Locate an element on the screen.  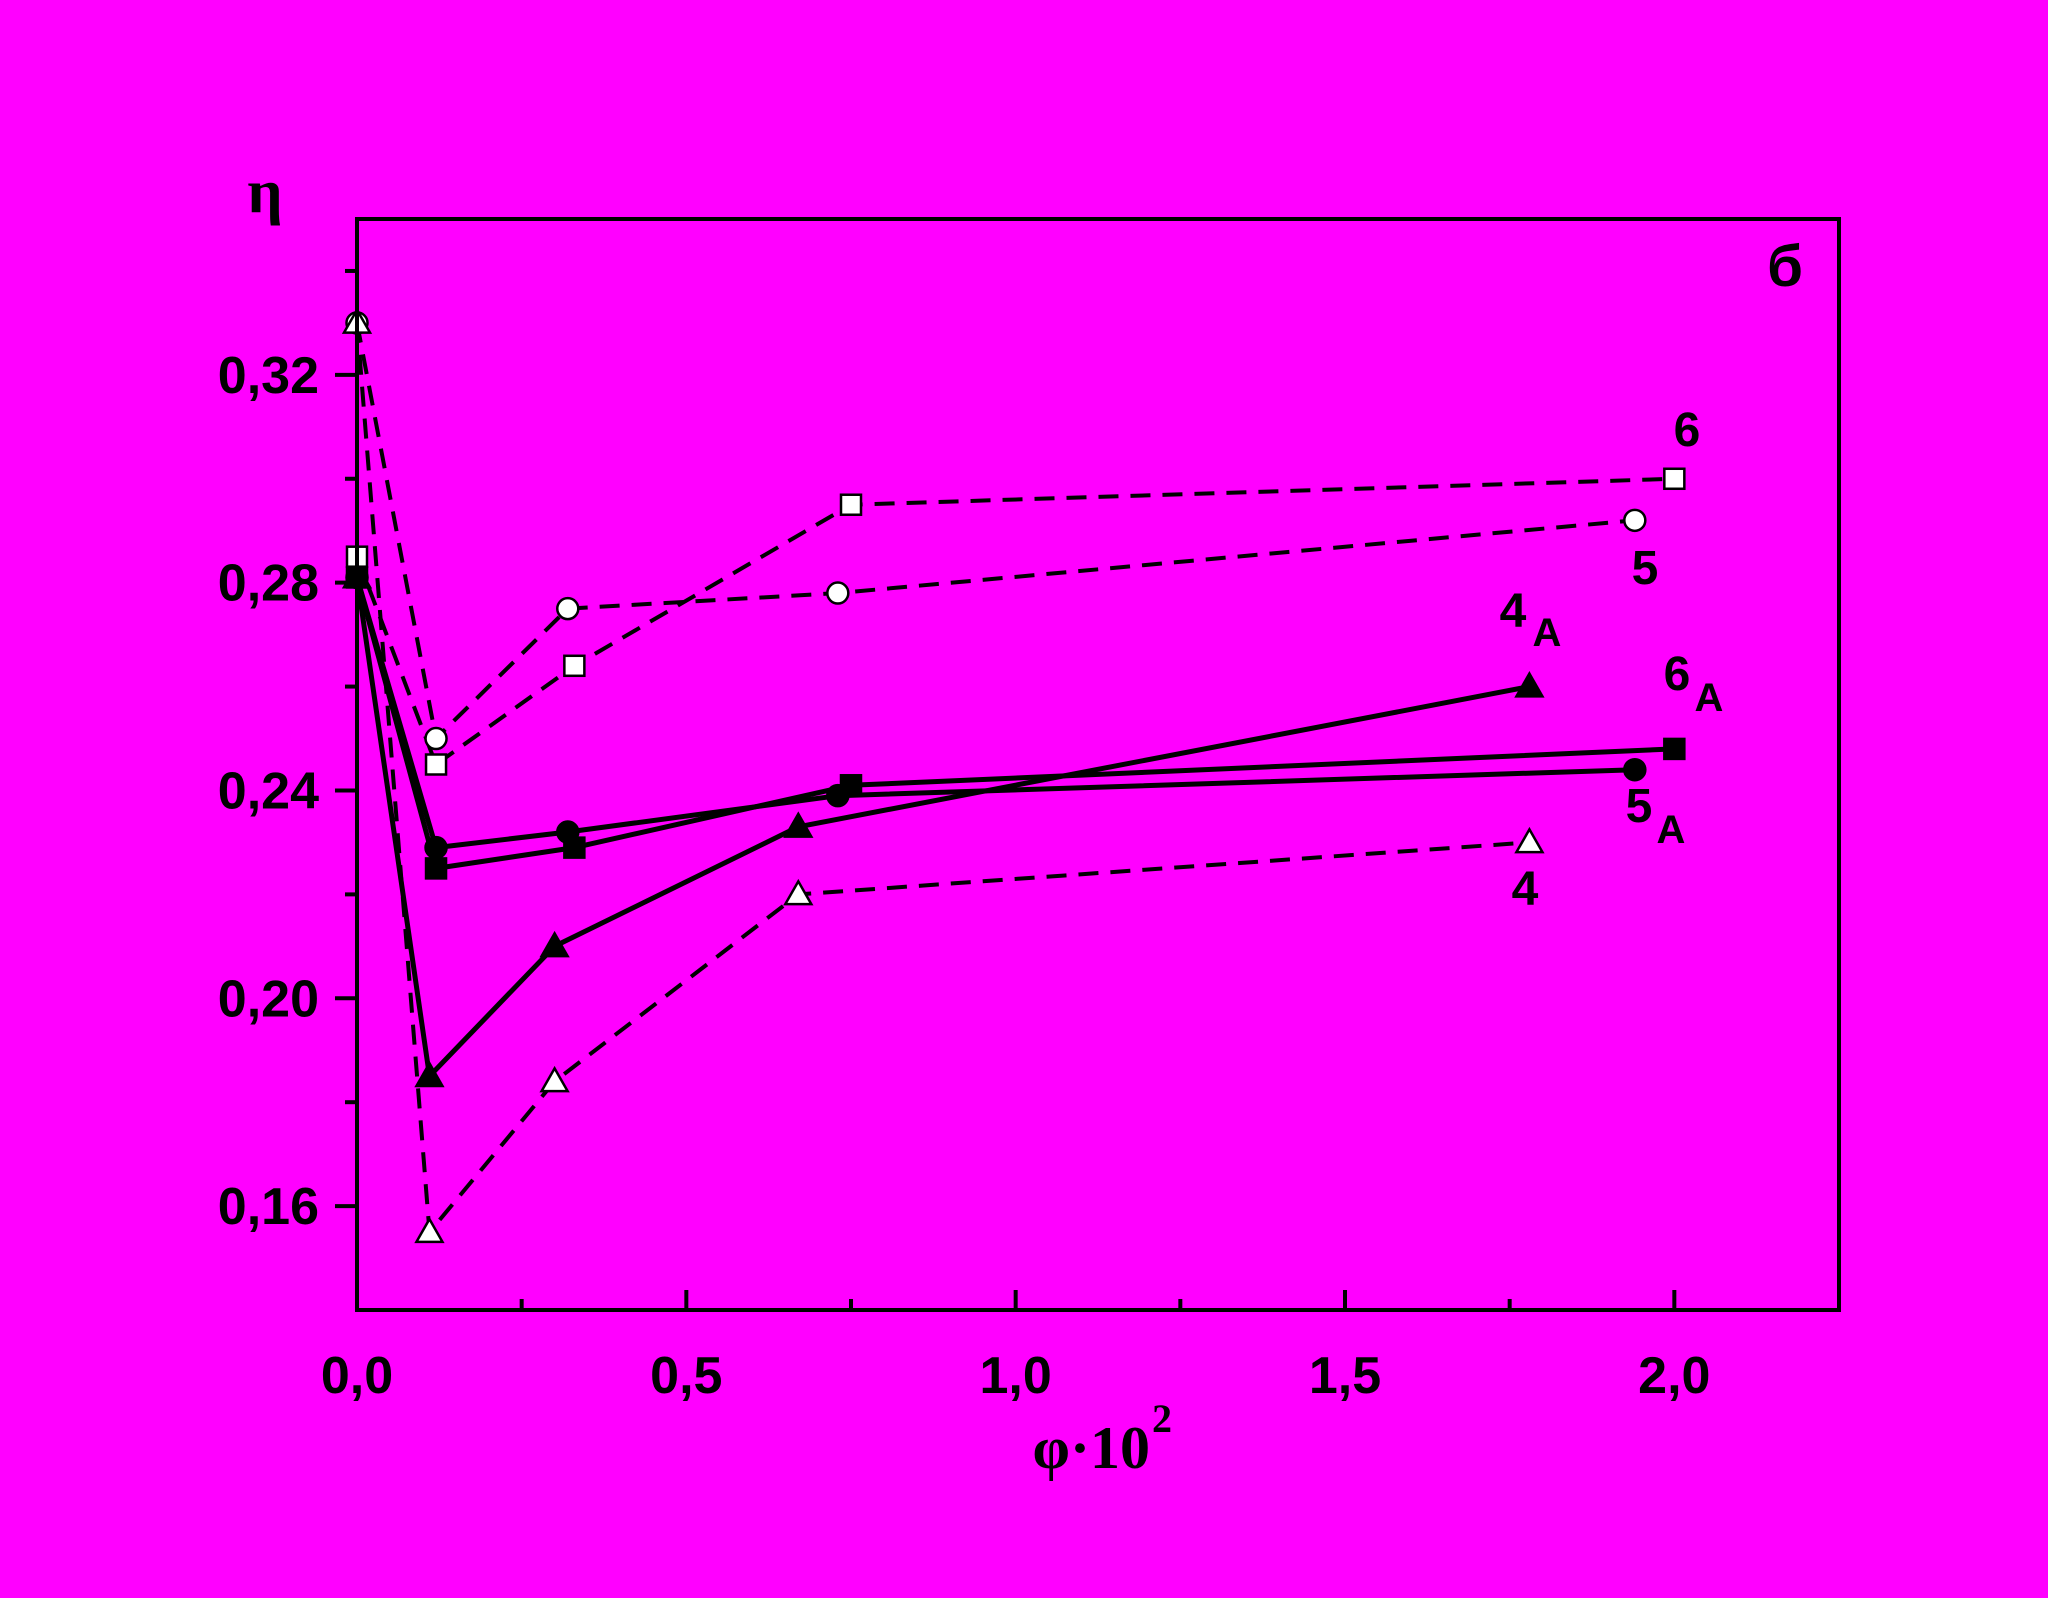
series-label-5: 5 is located at coordinates (1645, 568).